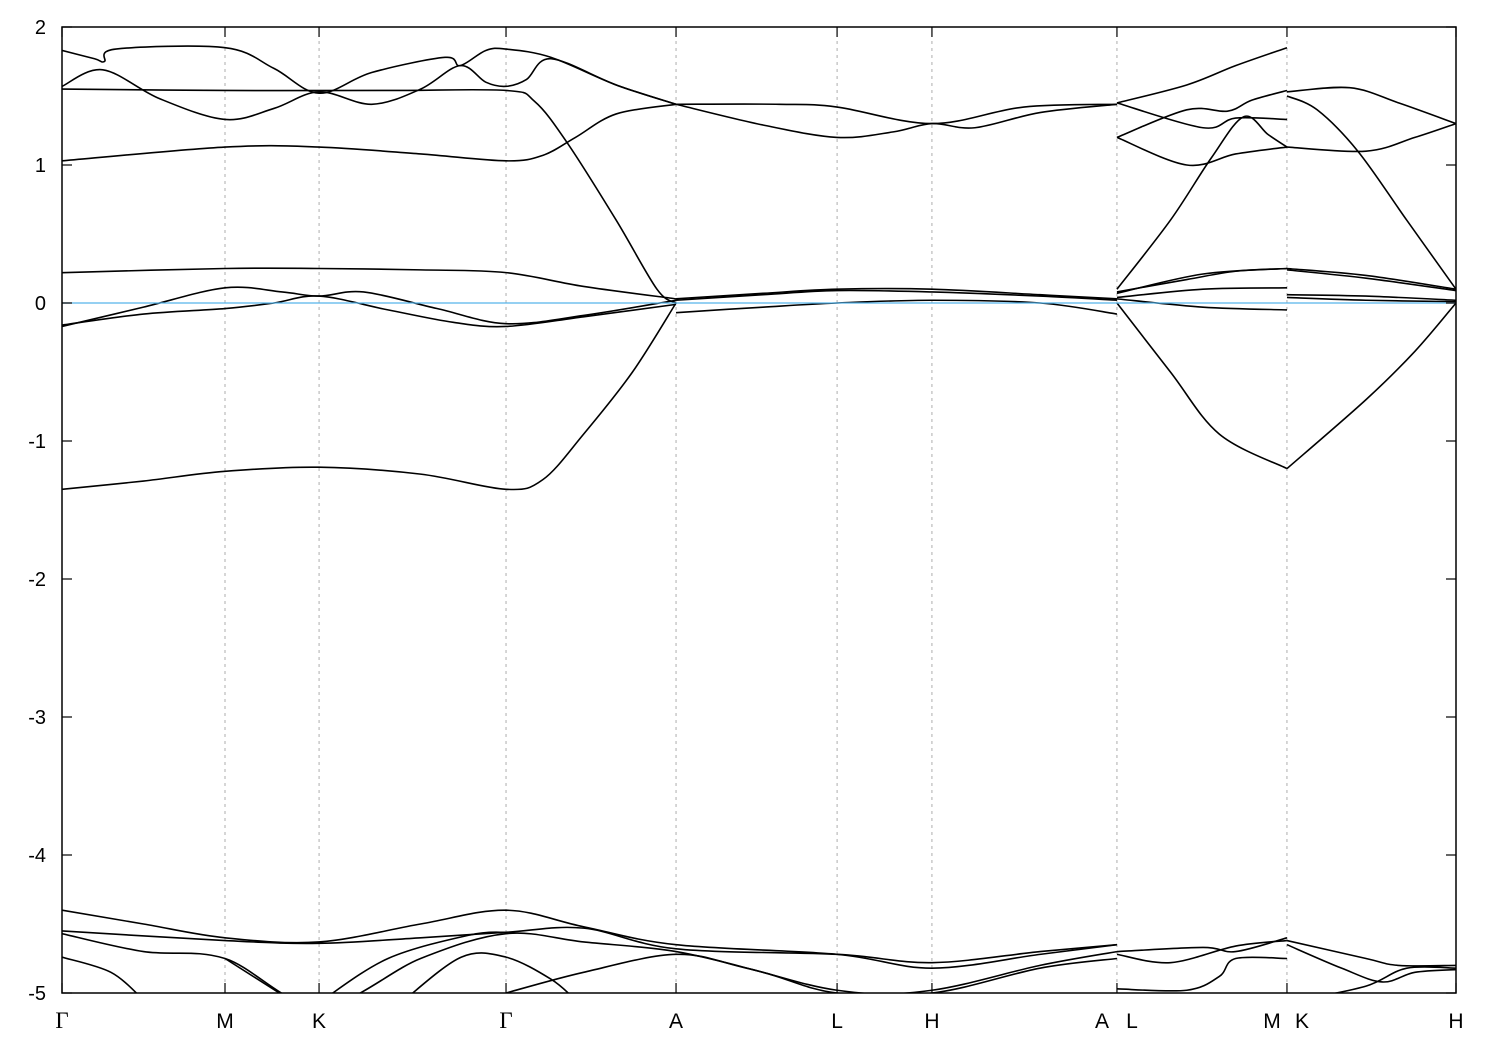 Image resolution: width=1500 pixels, height=1050 pixels. What do you see at coordinates (37, 442) in the screenshot?
I see `y-tick-label: -1` at bounding box center [37, 442].